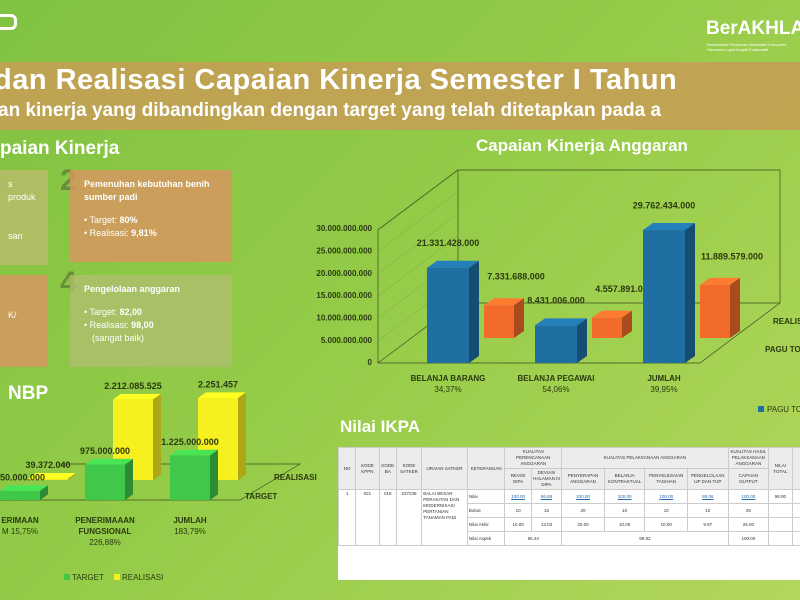 The width and height of the screenshot is (800, 600). Describe the element at coordinates (708, 524) in the screenshot. I see `cell: 9.97` at that location.